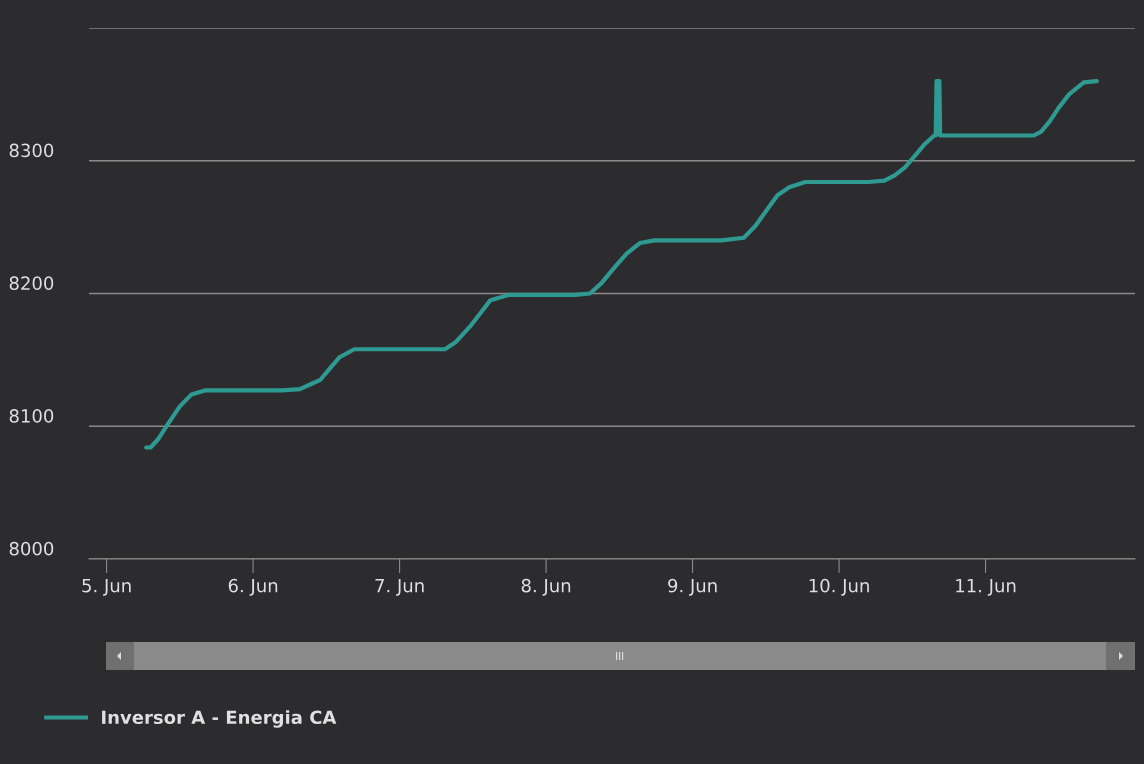 The image size is (1144, 764). What do you see at coordinates (692, 587) in the screenshot?
I see `x-tick-label: 9. Jun` at bounding box center [692, 587].